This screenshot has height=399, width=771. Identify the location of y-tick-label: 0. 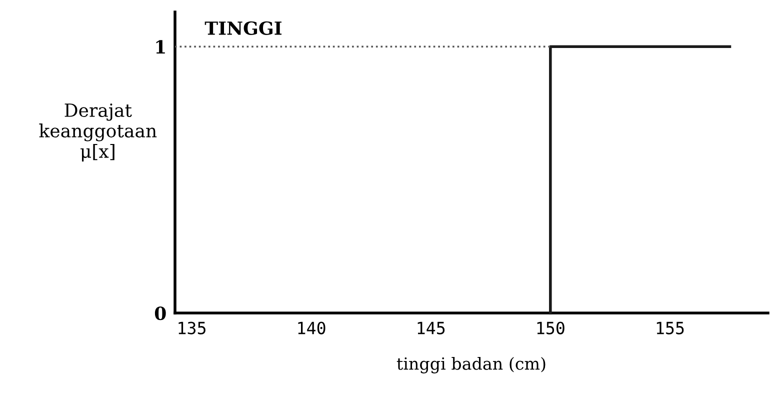
(160, 313).